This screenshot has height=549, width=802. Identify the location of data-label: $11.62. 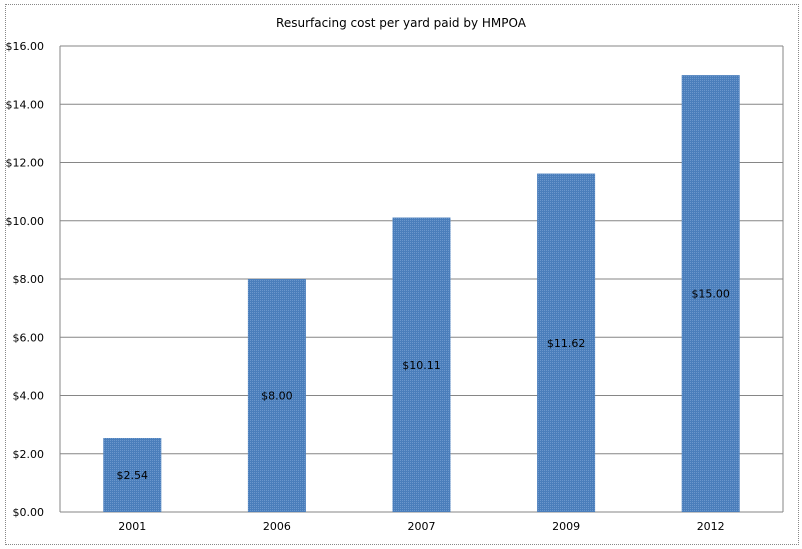
(566, 343).